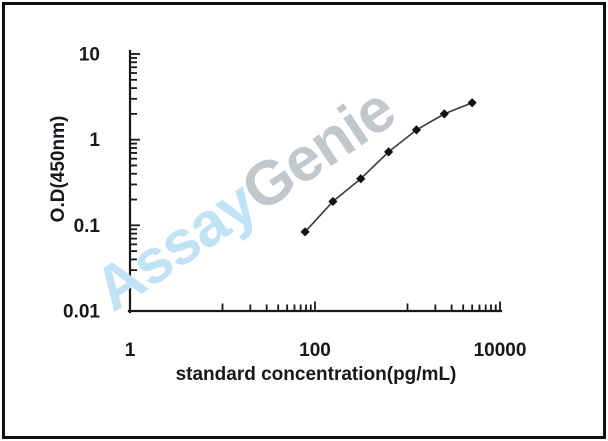  What do you see at coordinates (500, 350) in the screenshot?
I see `x-tick-label: 10000` at bounding box center [500, 350].